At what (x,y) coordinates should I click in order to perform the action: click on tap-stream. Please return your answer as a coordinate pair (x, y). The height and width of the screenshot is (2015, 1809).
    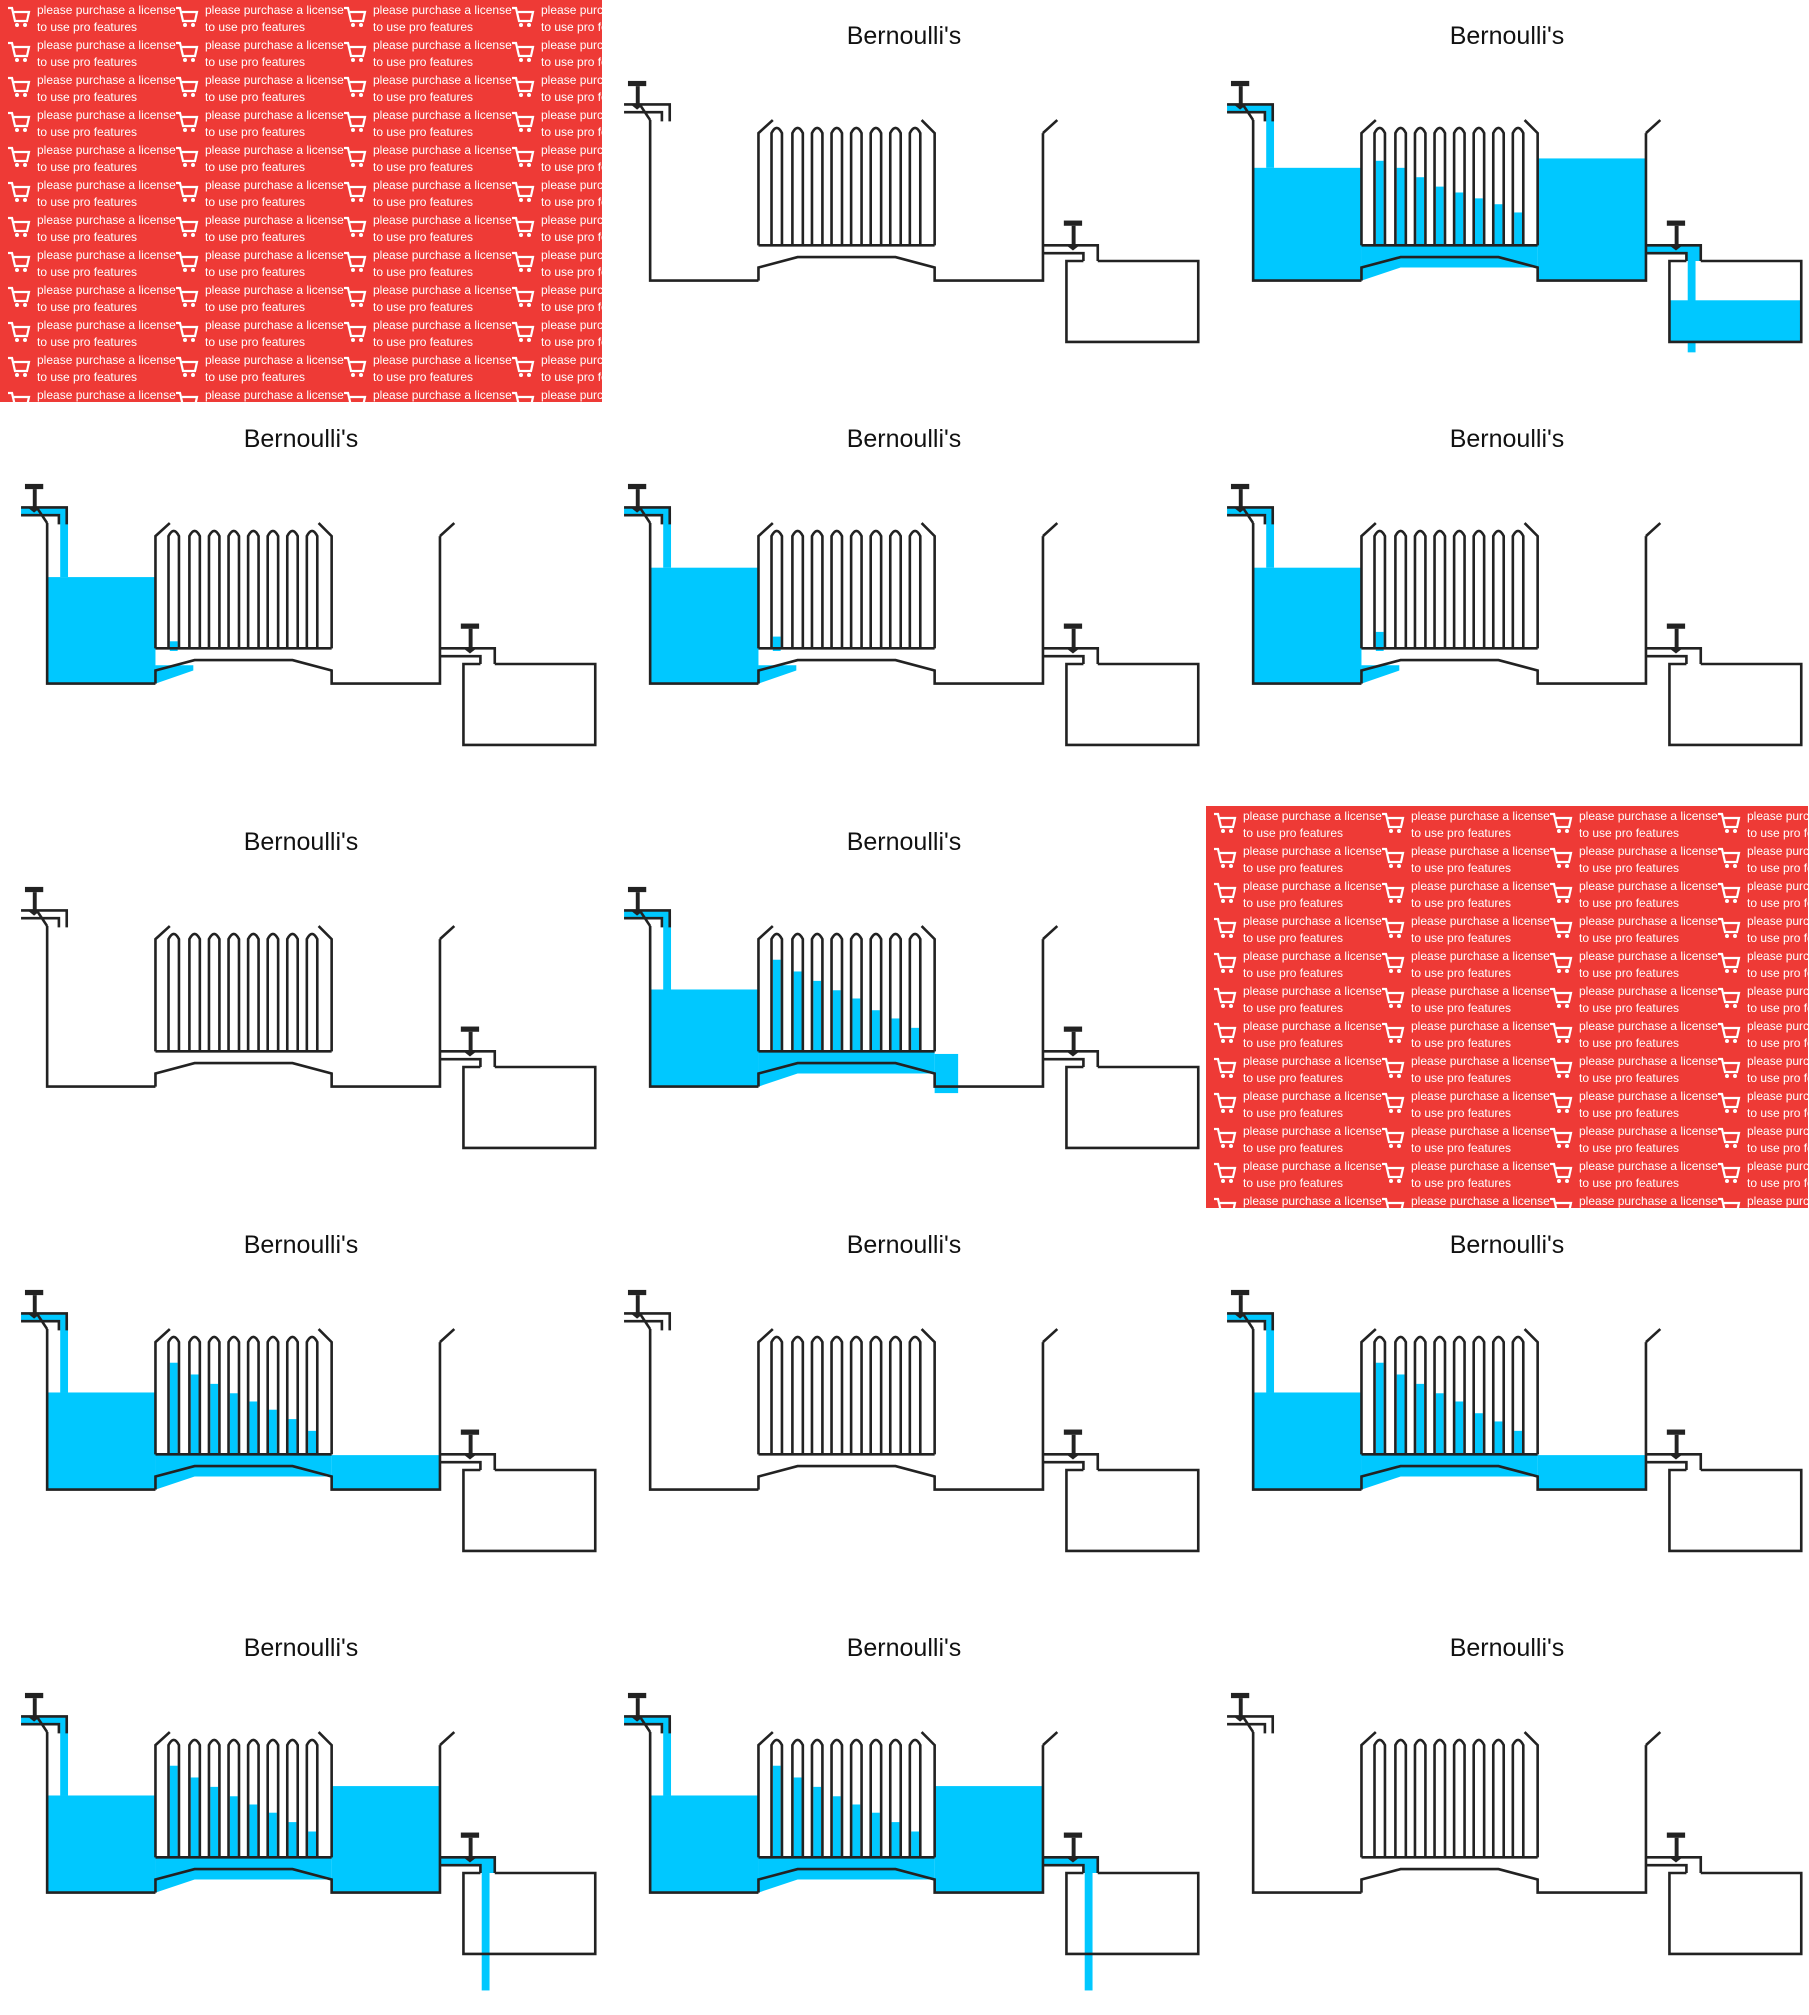
    Looking at the image, I should click on (667, 1758).